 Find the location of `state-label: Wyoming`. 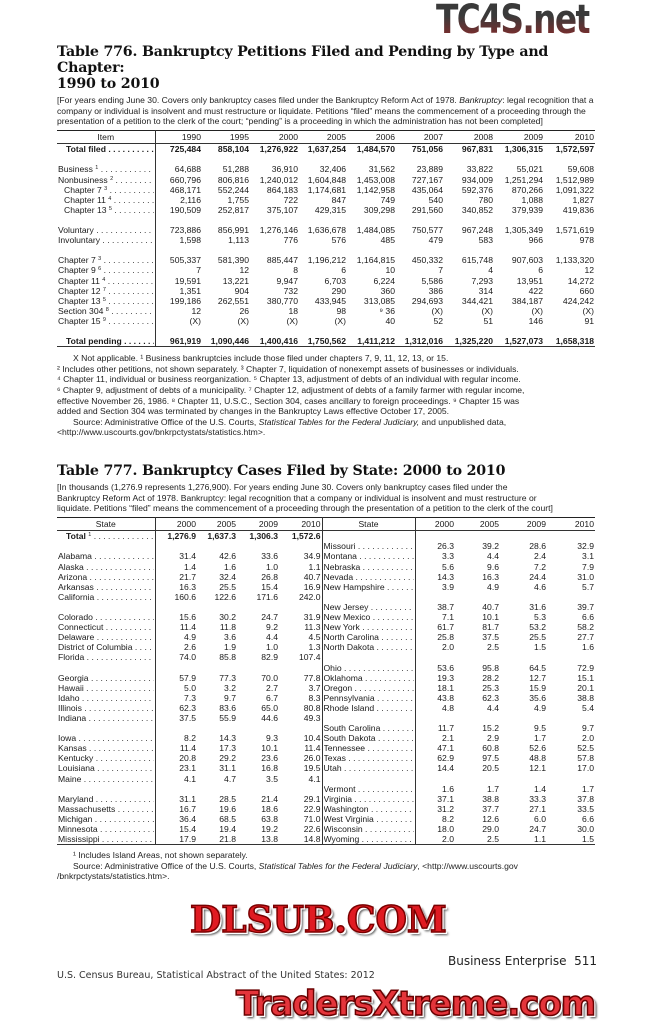

state-label: Wyoming is located at coordinates (369, 839).